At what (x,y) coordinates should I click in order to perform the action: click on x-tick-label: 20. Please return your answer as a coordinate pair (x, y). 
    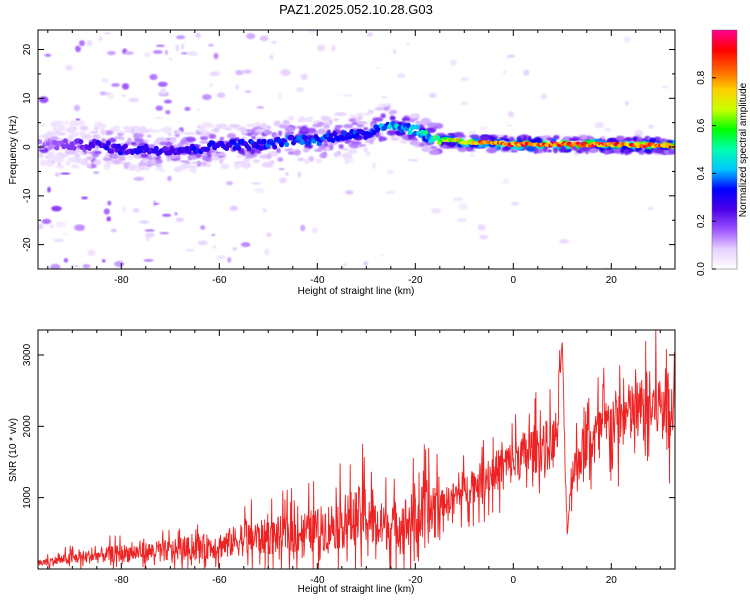
    Looking at the image, I should click on (612, 580).